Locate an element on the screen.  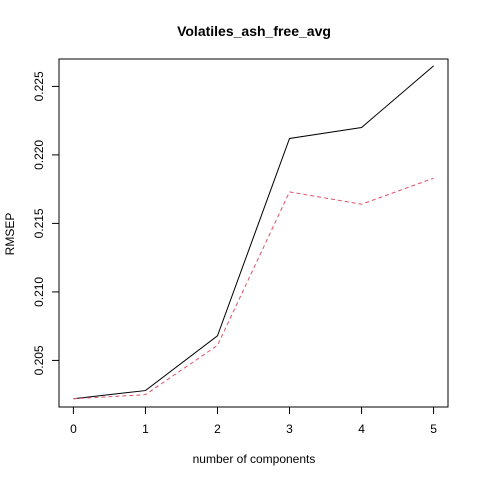
y-tick-label: 0.220 is located at coordinates (39, 155).